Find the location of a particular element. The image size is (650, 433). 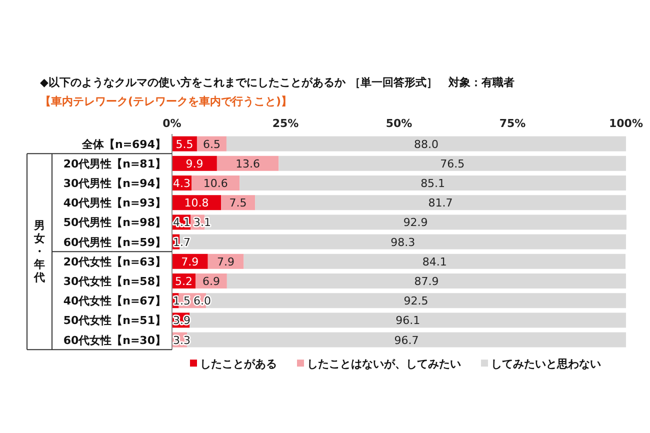

y-tick-label: 20代女性【n=63】 is located at coordinates (114, 261).